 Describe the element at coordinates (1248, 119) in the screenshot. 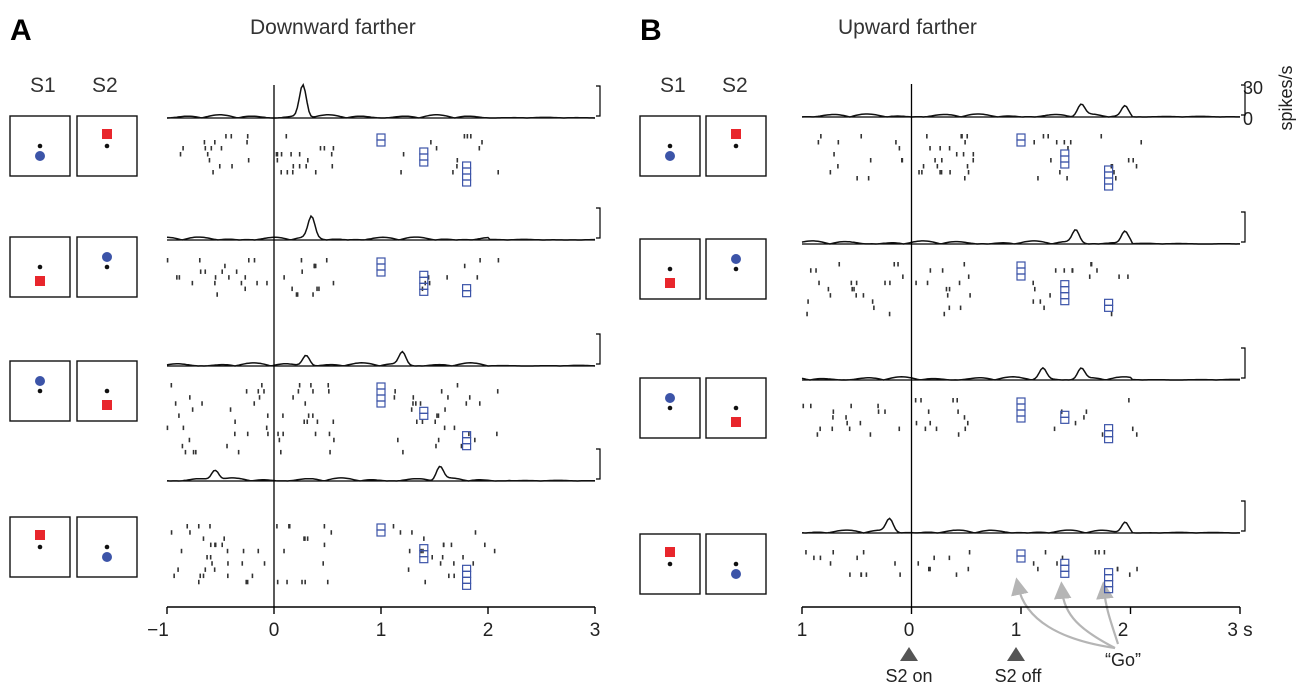

I see `scale-bottom-label: 0` at that location.